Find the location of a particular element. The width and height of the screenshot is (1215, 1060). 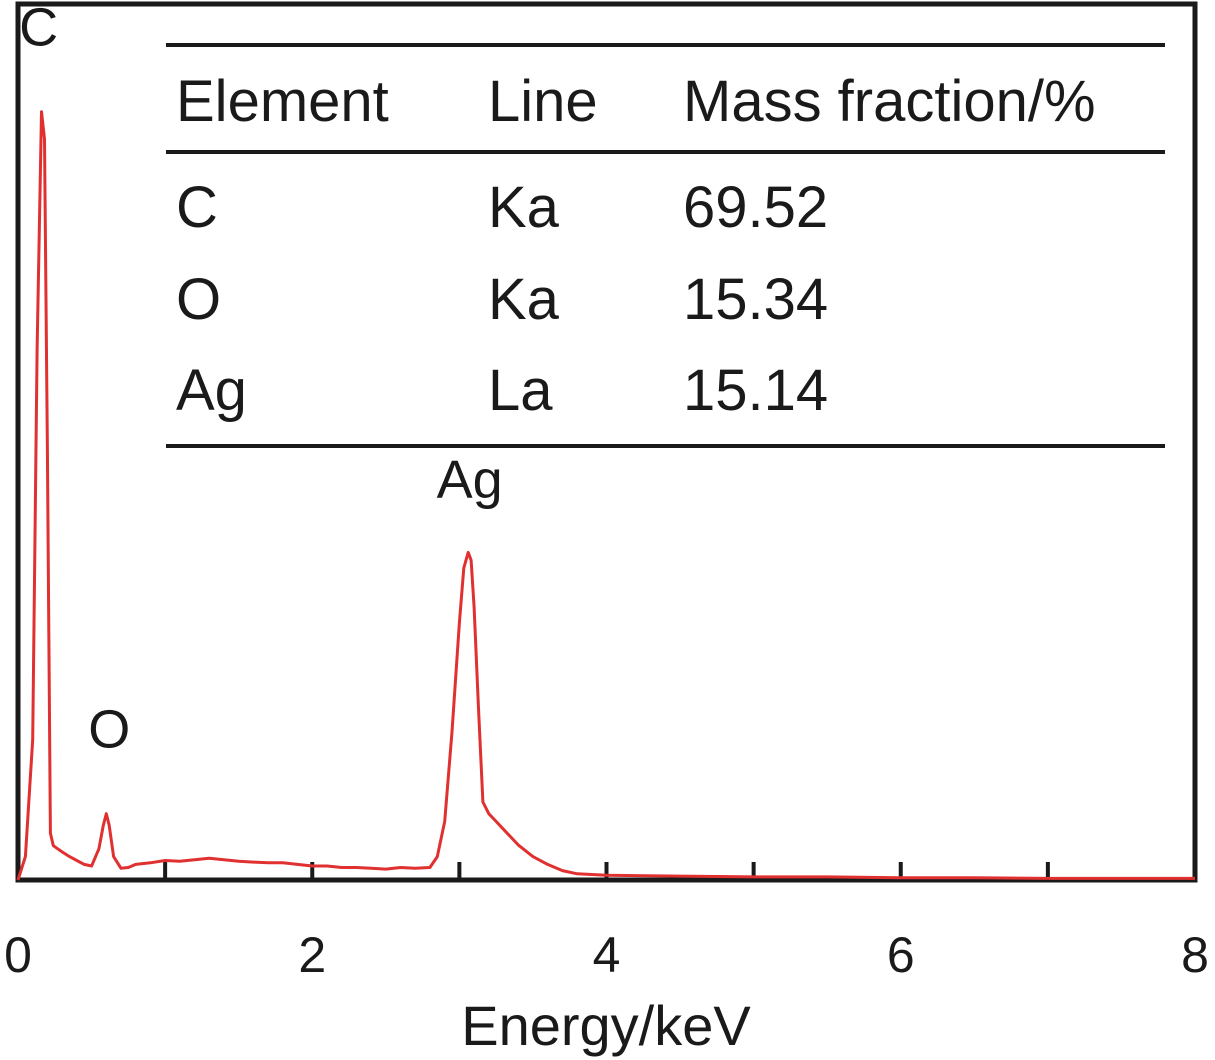

x-tick-label: 4 is located at coordinates (607, 955).